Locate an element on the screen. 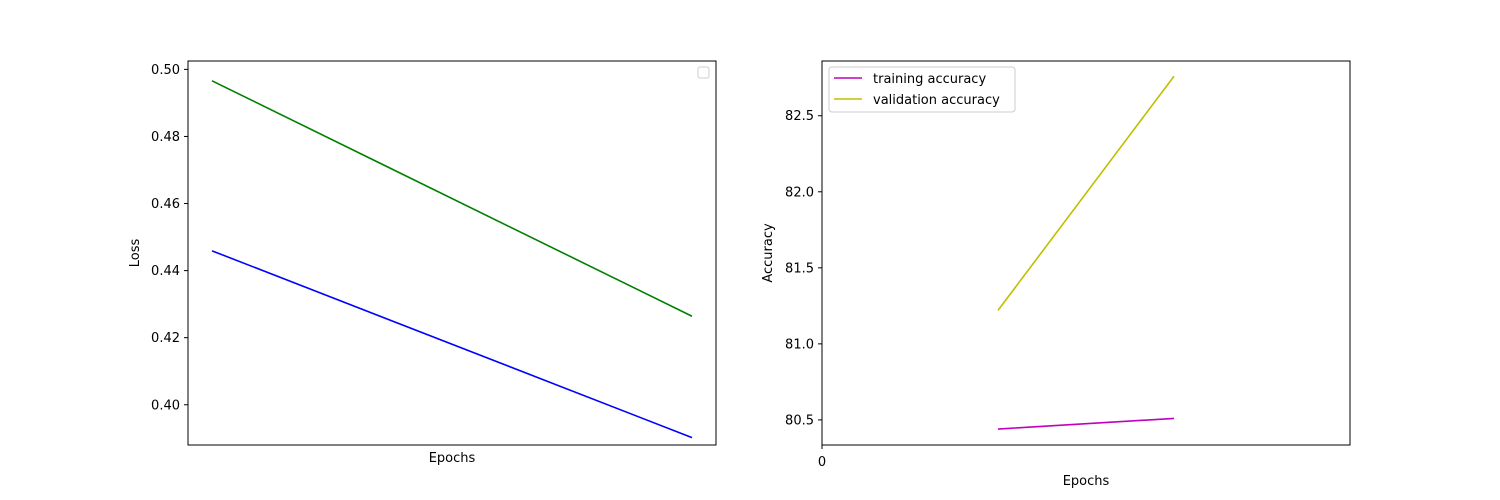  accuracy-line-training-accuracy is located at coordinates (1086, 423).